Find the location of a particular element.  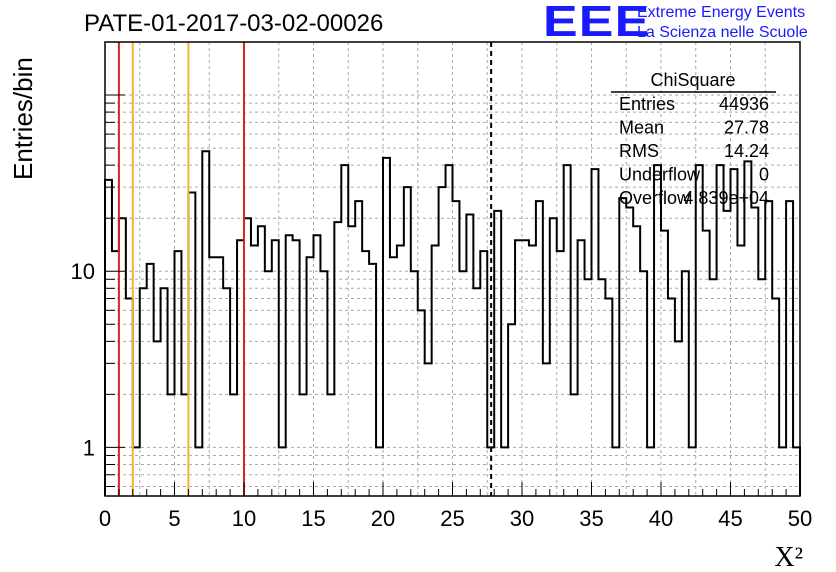

x-tick-label: 25 is located at coordinates (452, 518).